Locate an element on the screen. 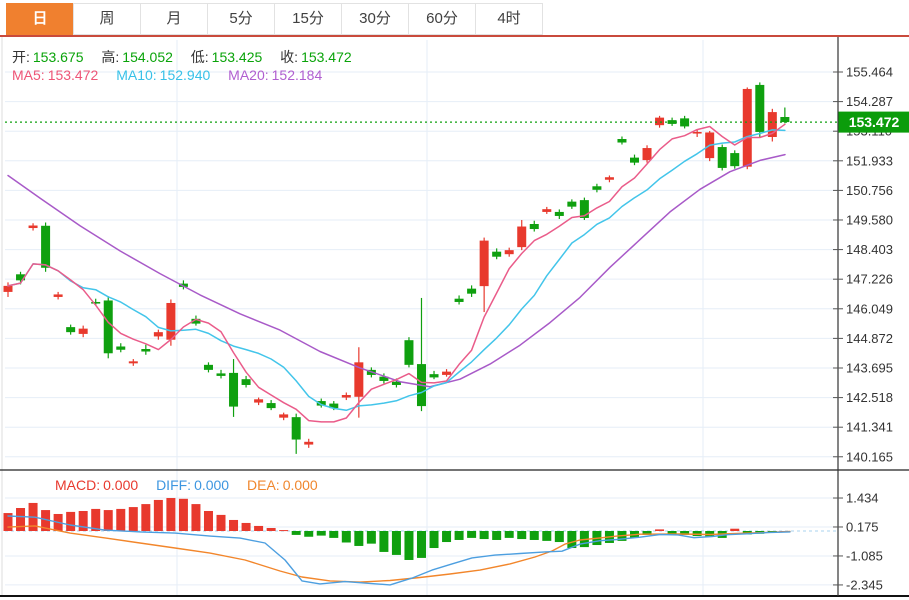 The image size is (909, 600). tab-month: 月 is located at coordinates (174, 19).